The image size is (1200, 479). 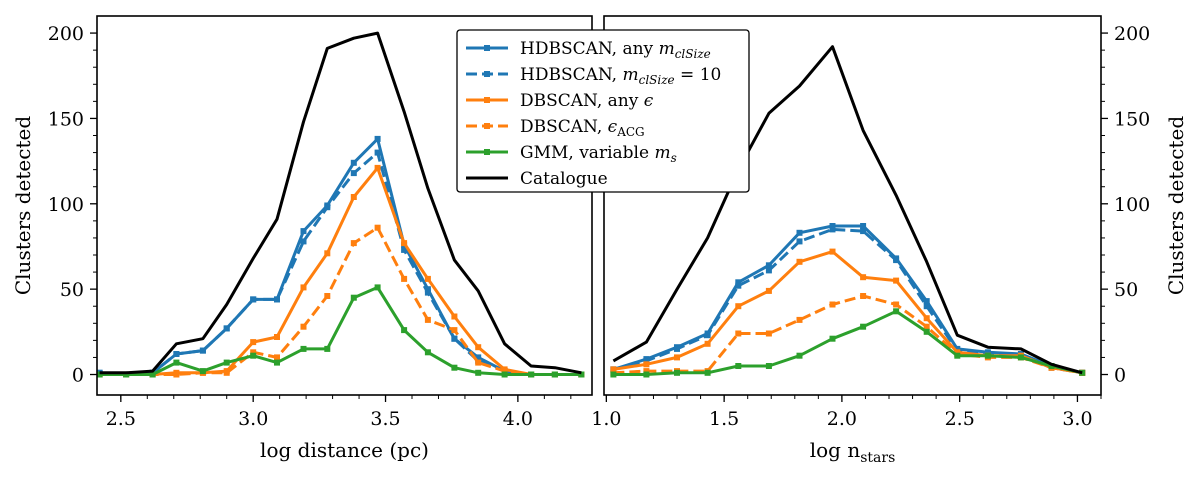 What do you see at coordinates (842, 419) in the screenshot?
I see `x-tick-label: 2.0` at bounding box center [842, 419].